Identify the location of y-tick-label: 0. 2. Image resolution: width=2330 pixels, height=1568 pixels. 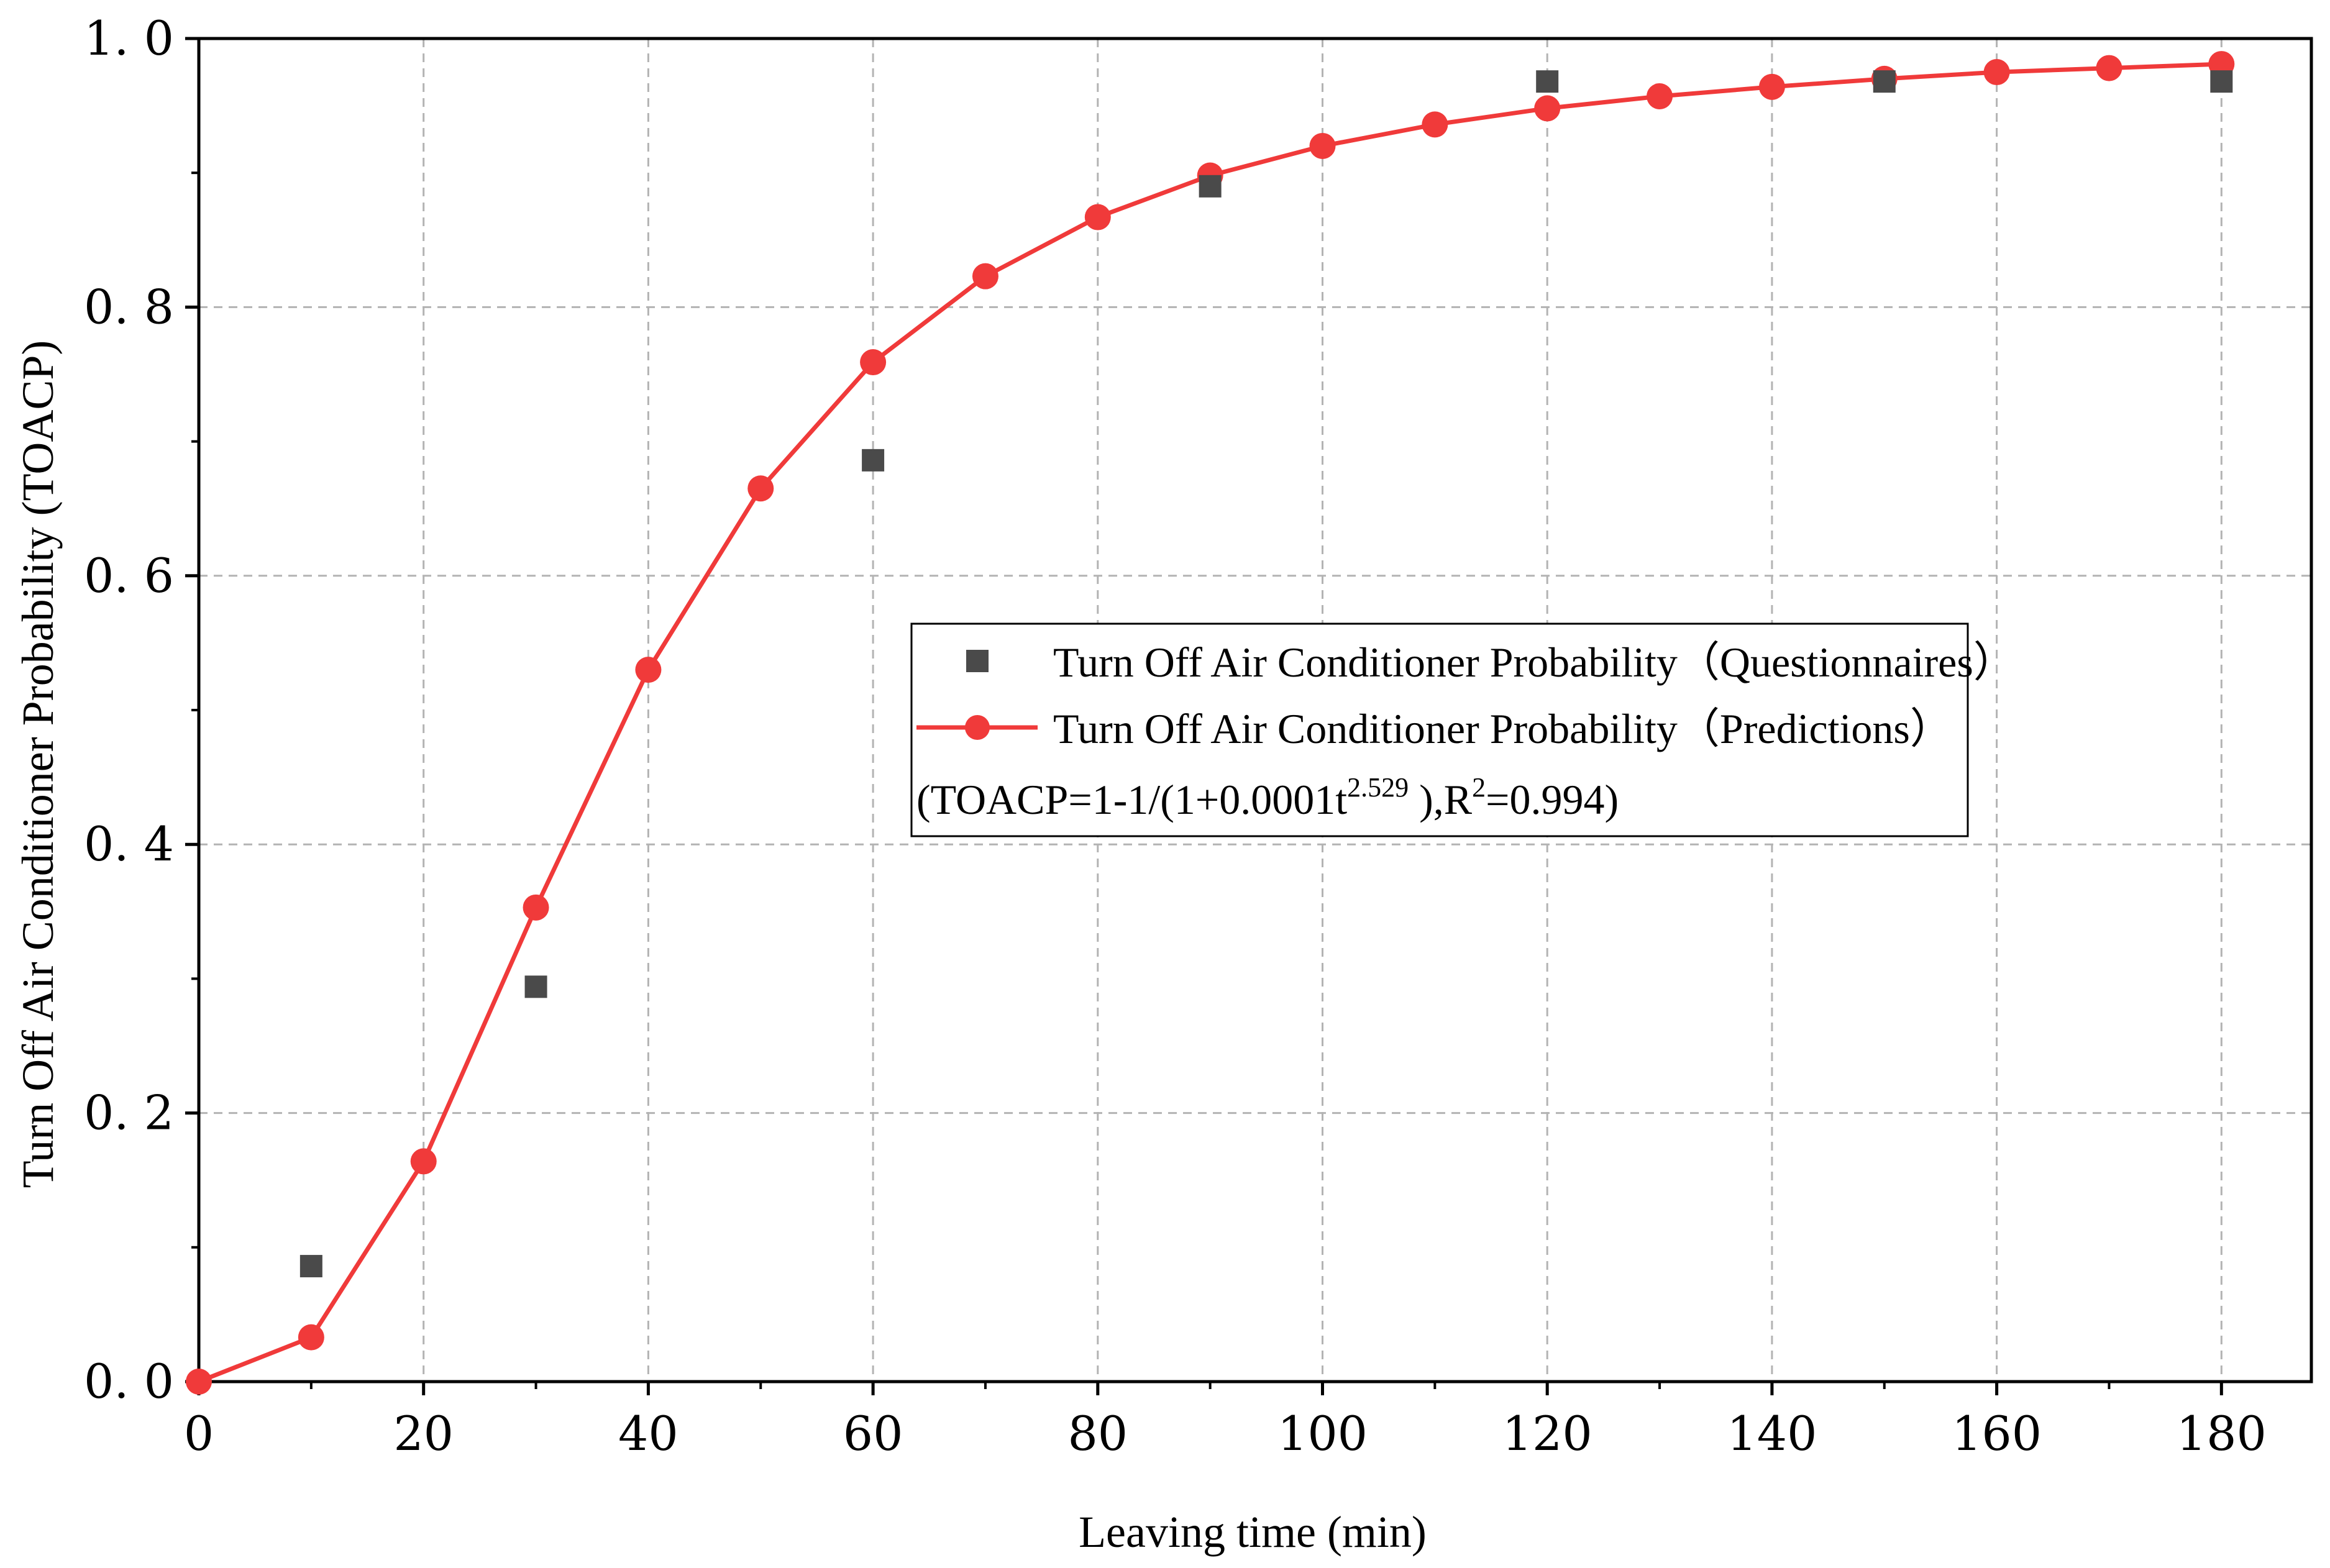
(129, 1113).